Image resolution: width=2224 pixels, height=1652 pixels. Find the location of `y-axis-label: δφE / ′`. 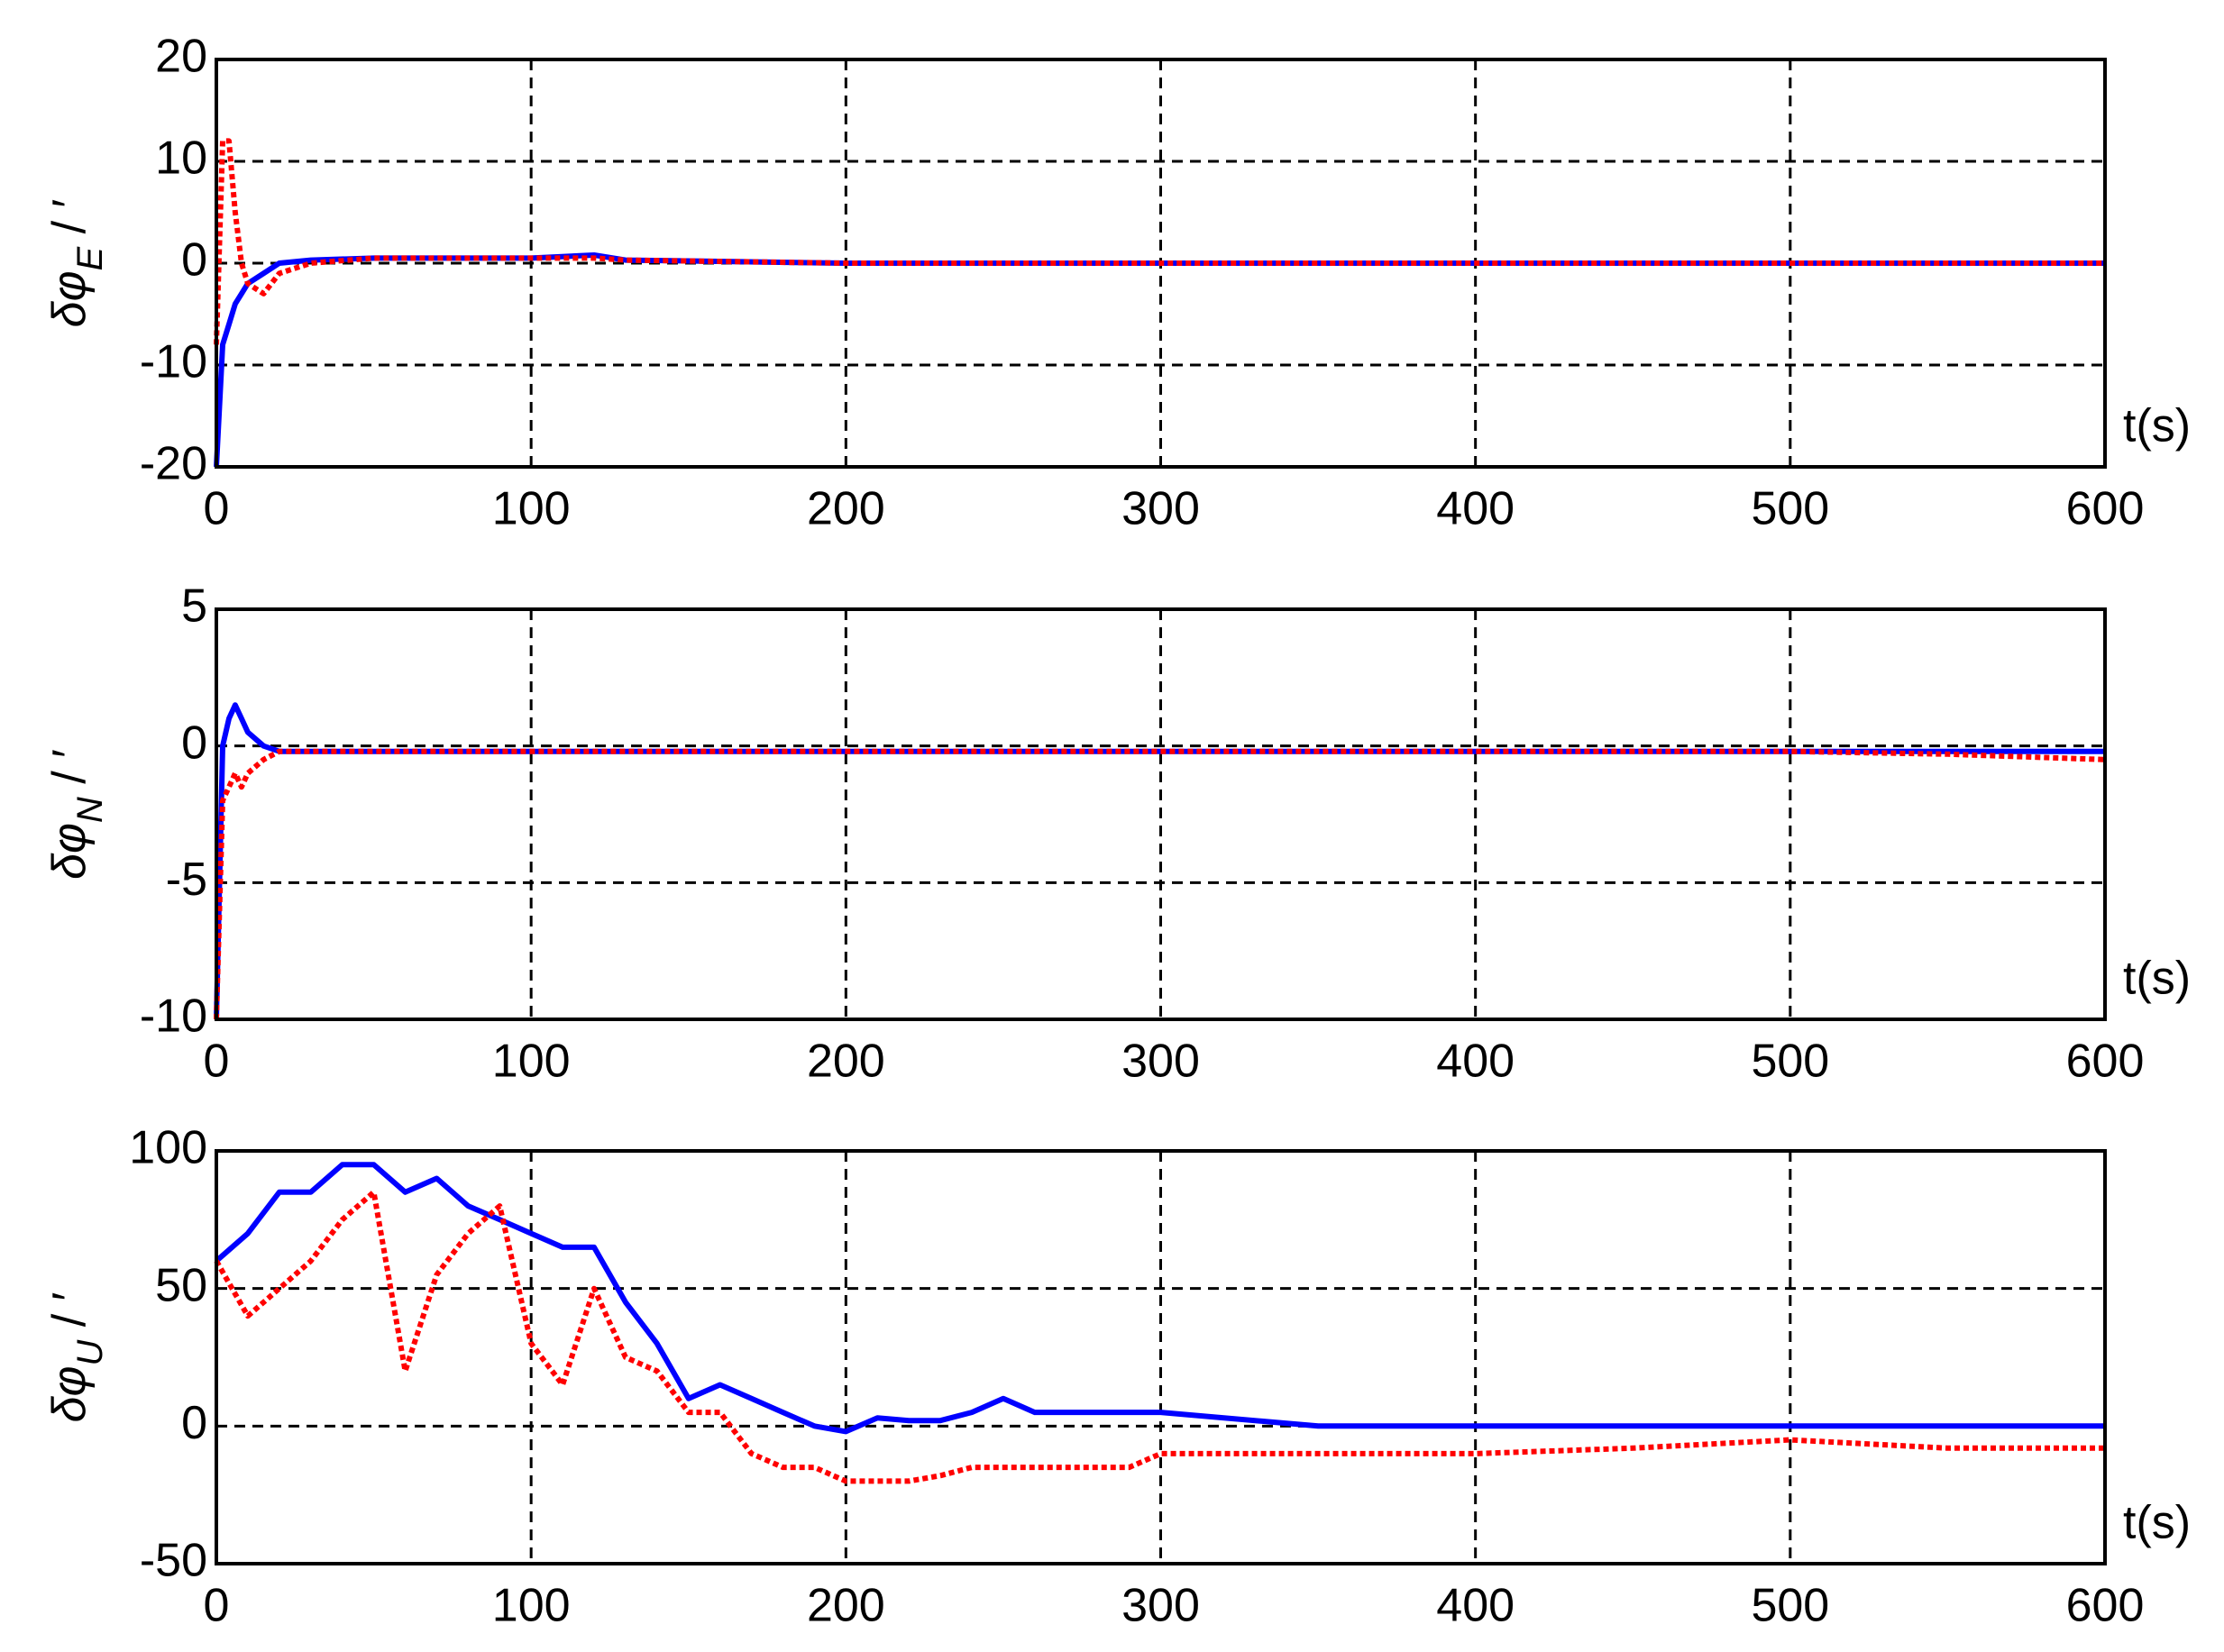

y-axis-label: δφE / ′ is located at coordinates (76, 263).